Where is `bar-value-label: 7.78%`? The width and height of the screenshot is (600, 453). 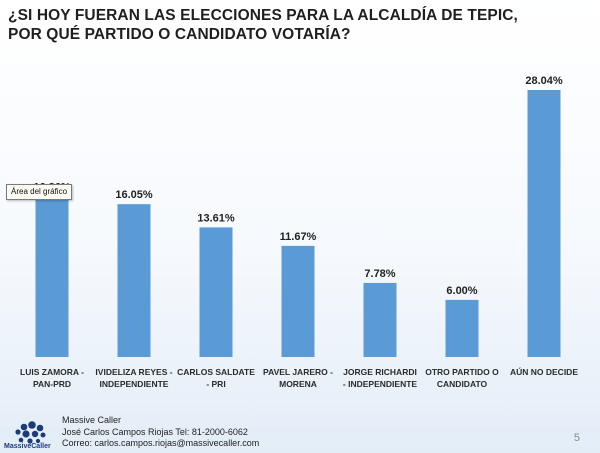
bar-value-label: 7.78% is located at coordinates (379, 274).